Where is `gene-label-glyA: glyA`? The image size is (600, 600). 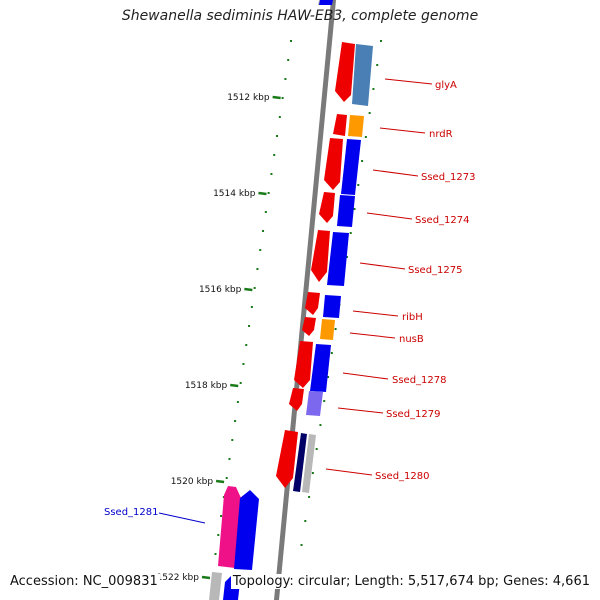
gene-label-glyA: glyA is located at coordinates (446, 85).